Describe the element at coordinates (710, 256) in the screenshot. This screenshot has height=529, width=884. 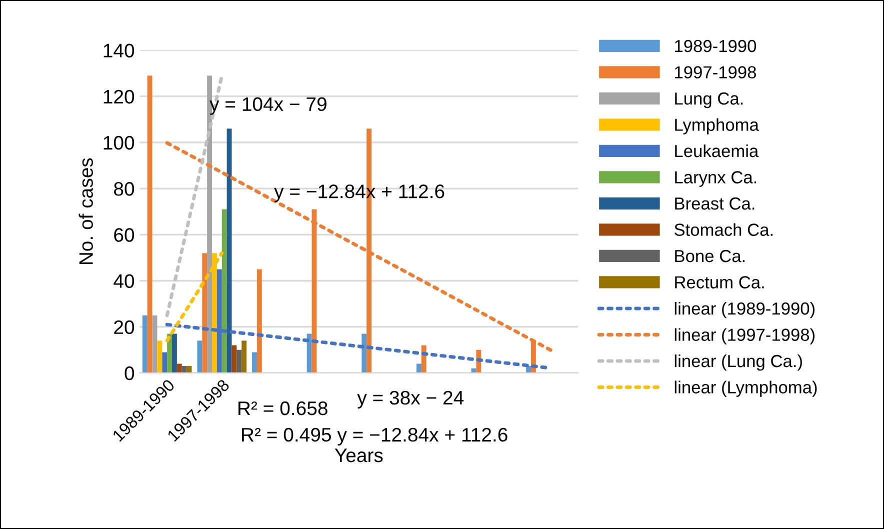
I see `legend-label: Bone Ca.` at that location.